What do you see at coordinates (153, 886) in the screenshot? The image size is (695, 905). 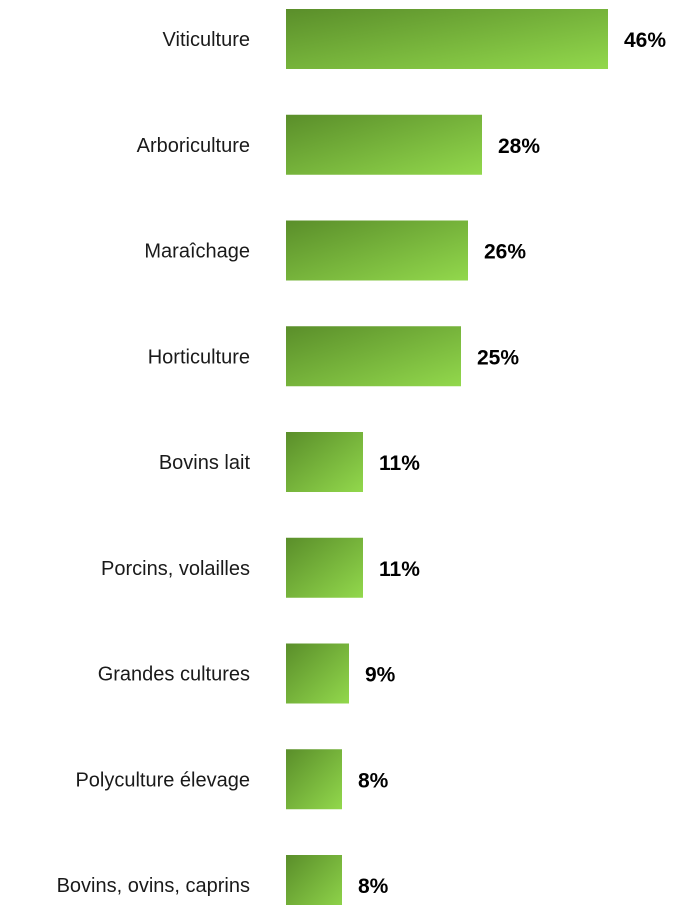 I see `category-label: Bovins, ovins, caprins` at bounding box center [153, 886].